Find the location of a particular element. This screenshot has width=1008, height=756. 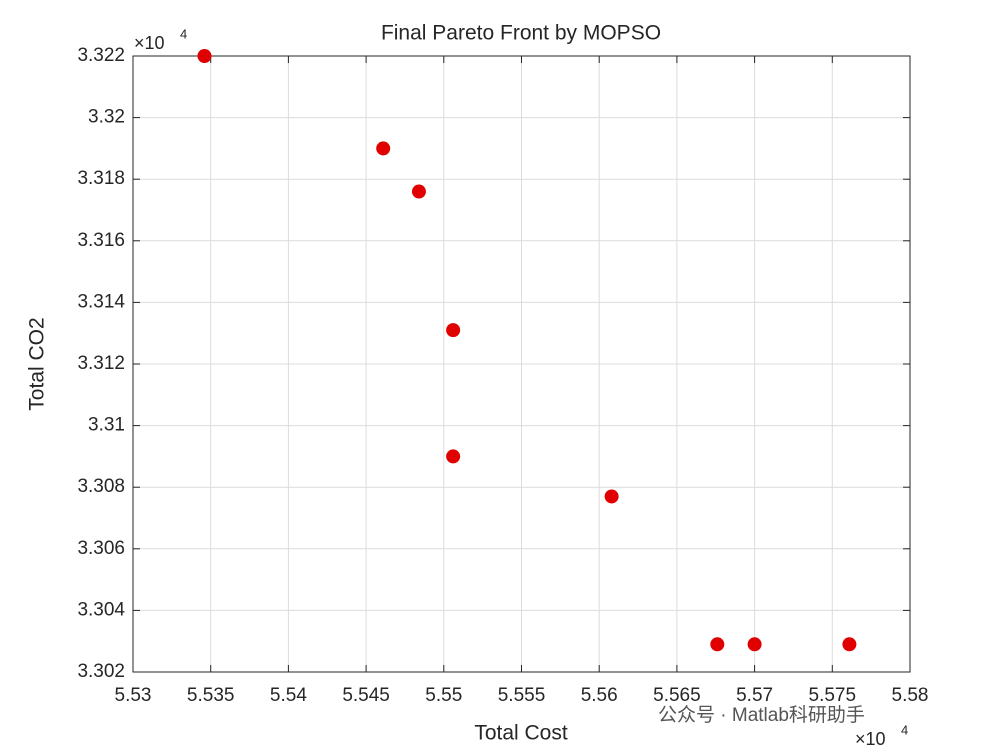

x-tick-label: 5.535 is located at coordinates (211, 695).